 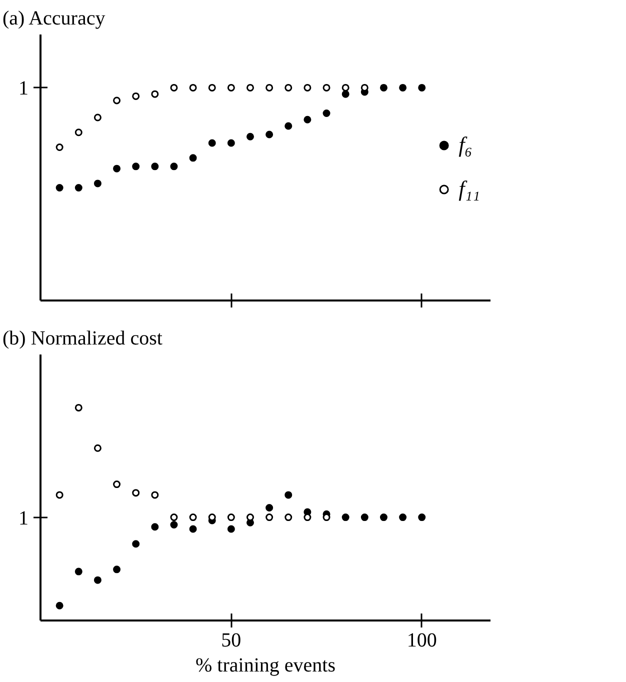 I want to click on x-tick-label: 50, so click(x=231, y=641).